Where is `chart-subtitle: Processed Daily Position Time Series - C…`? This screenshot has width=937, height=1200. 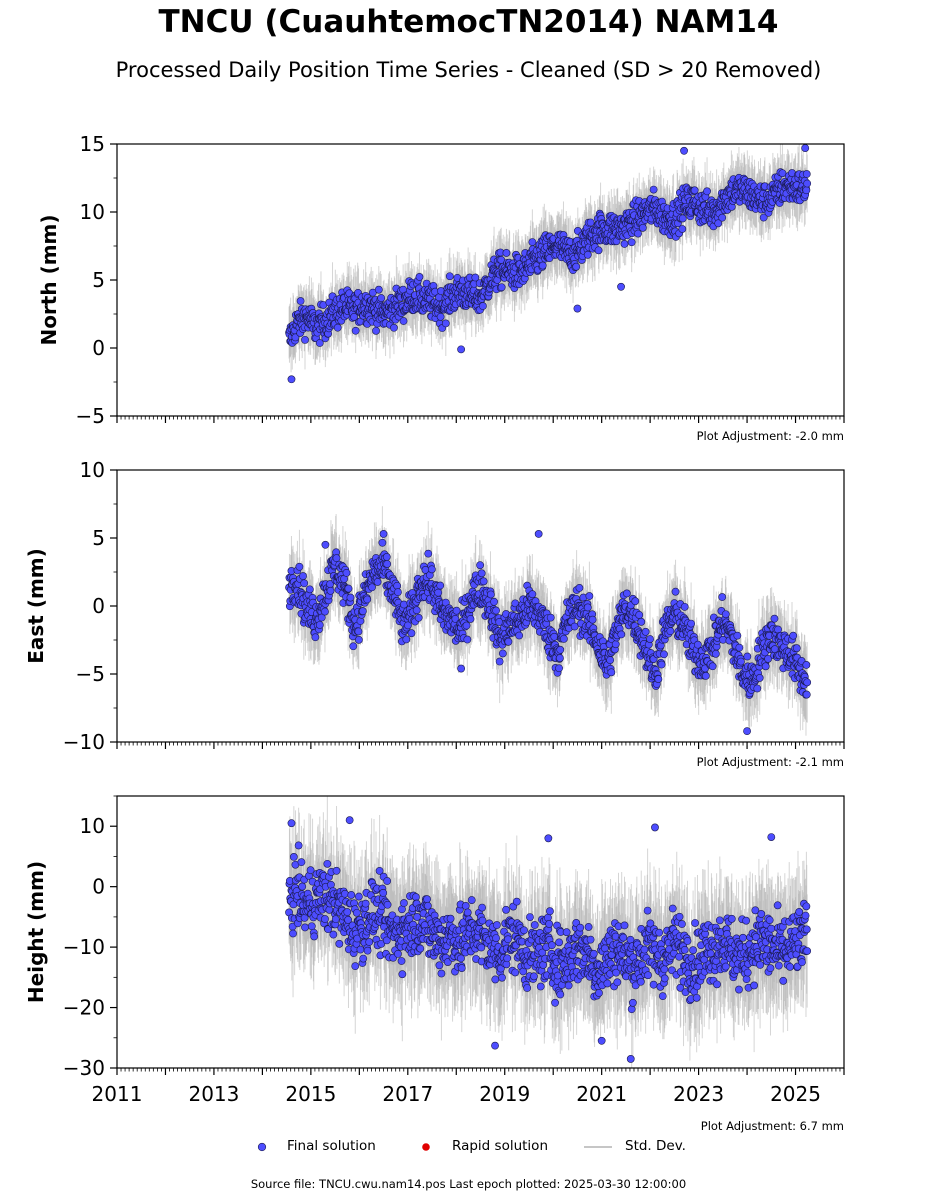
chart-subtitle: Processed Daily Position Time Series - C… is located at coordinates (468, 70).